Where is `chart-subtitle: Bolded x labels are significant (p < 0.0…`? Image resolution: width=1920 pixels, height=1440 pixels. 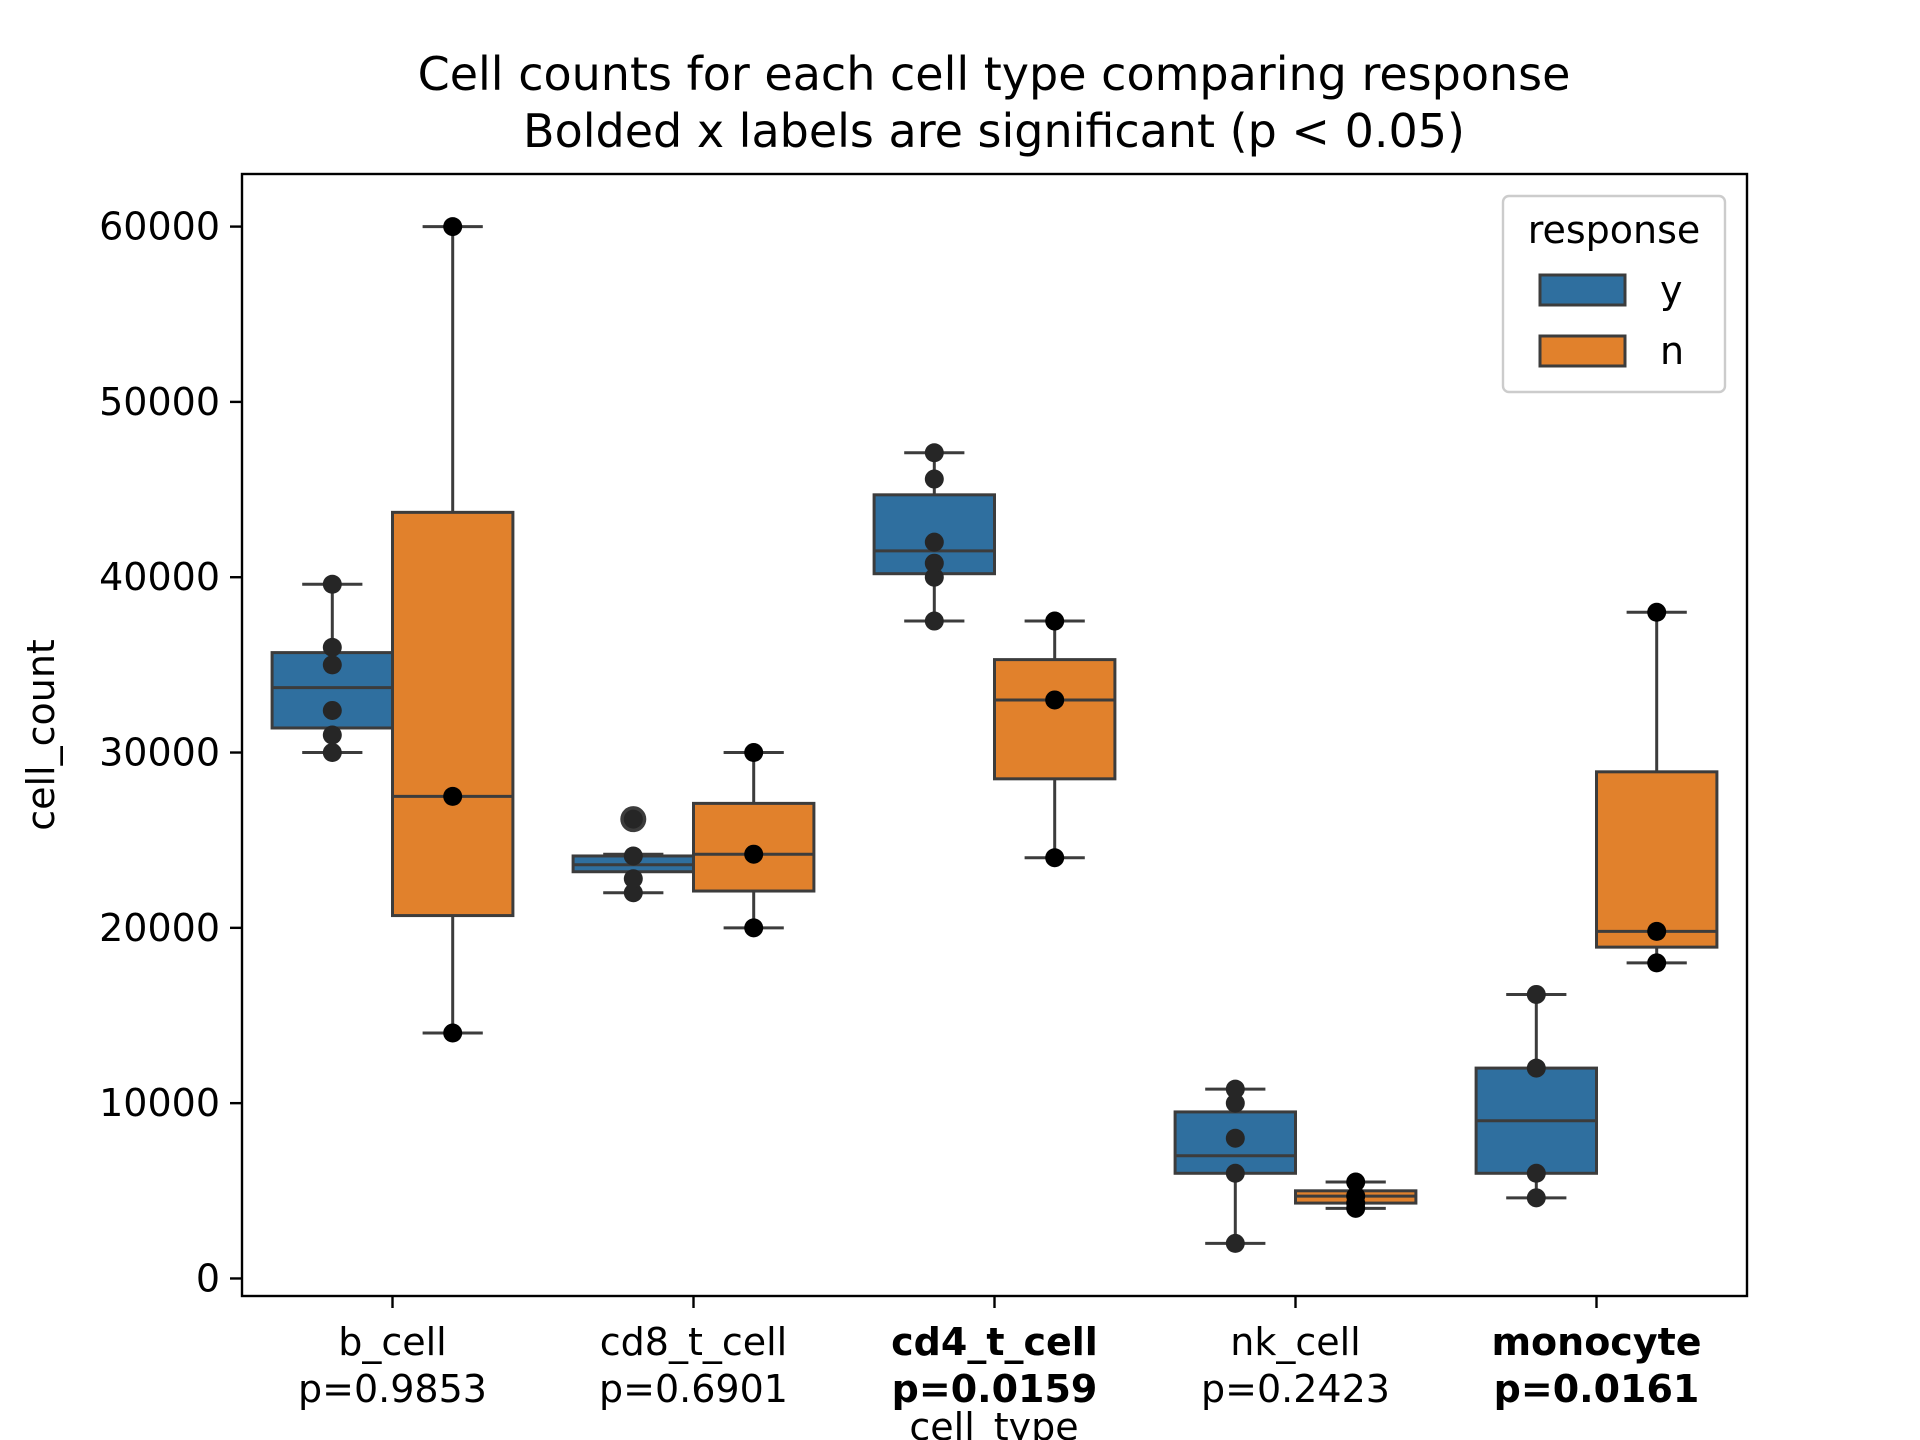
chart-subtitle: Bolded x labels are significant (p < 0.0… is located at coordinates (994, 131).